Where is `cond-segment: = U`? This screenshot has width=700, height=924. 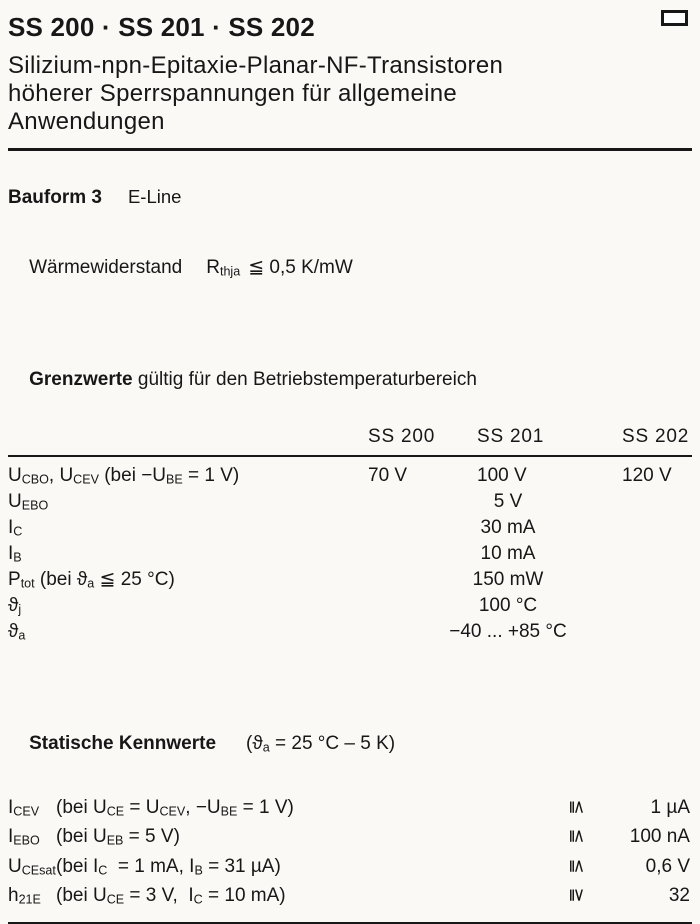 cond-segment: = U is located at coordinates (142, 807).